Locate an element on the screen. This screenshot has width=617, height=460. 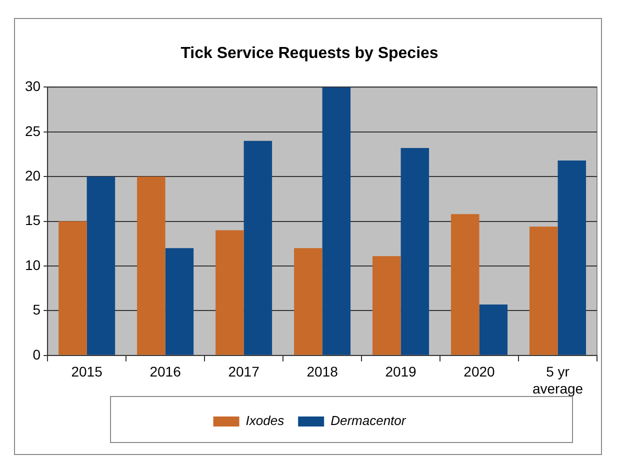
legend-label: Ixodes is located at coordinates (265, 420).